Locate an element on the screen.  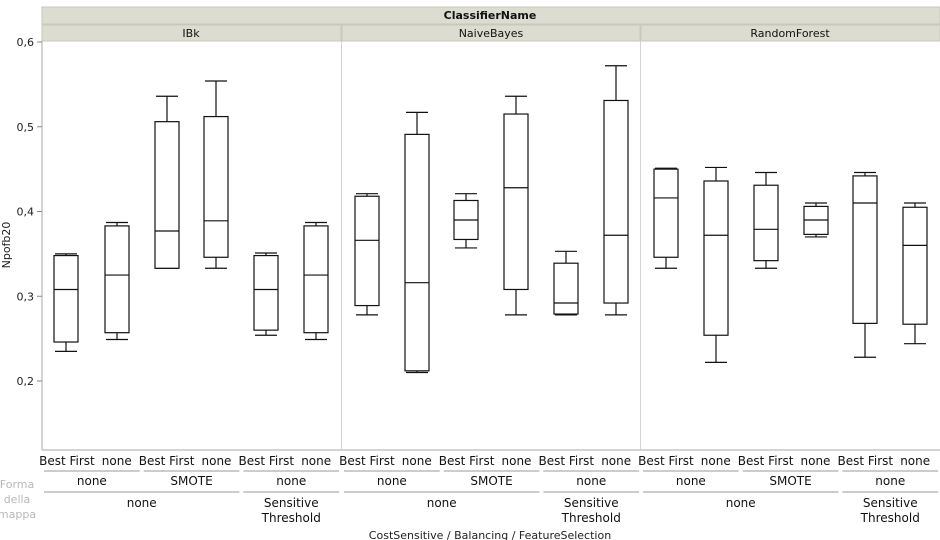
panel-title-naivebayes: NaiveBayes is located at coordinates (491, 33).